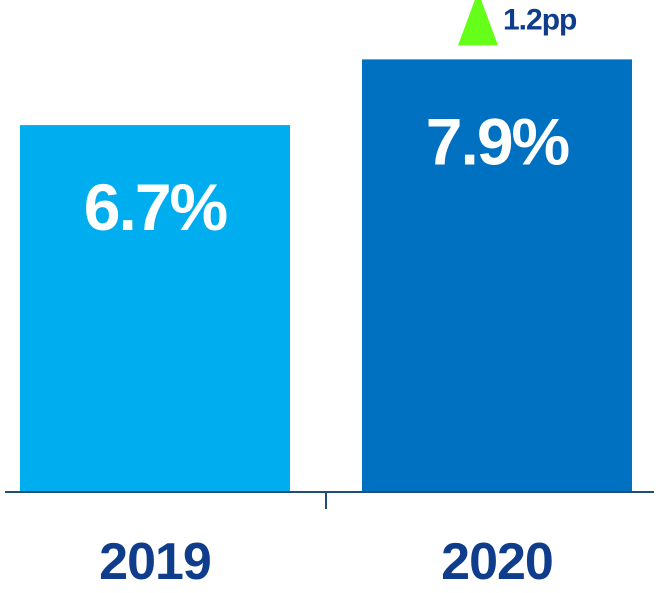 The width and height of the screenshot is (659, 593). I want to click on tick-labels-group: 2019 2020, so click(326, 562).